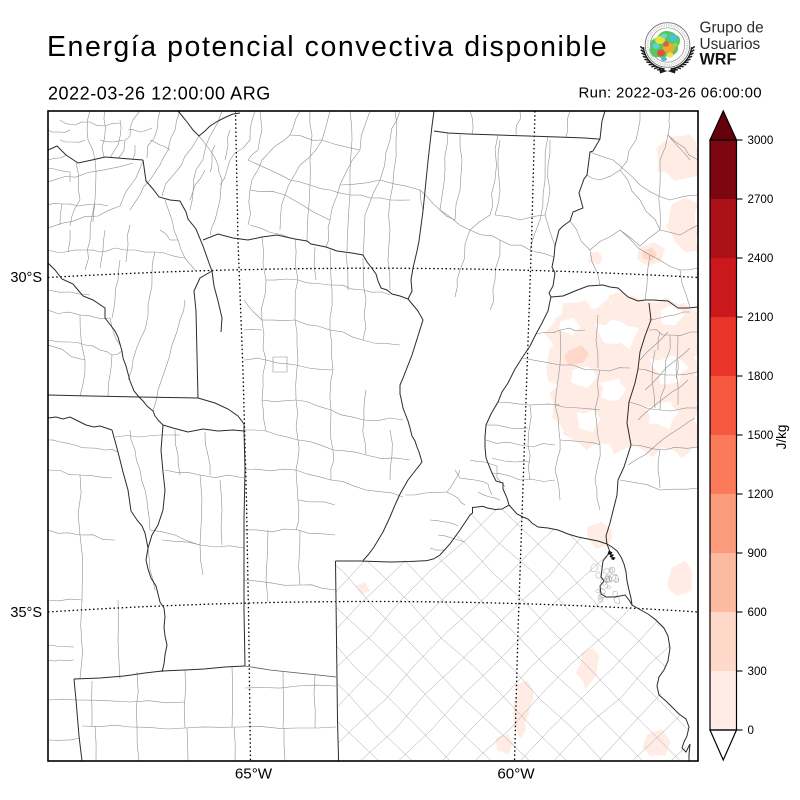  Describe the element at coordinates (327, 47) in the screenshot. I see `svg-text:Energía potencial convectiva d: Energía potencial convectiva disponible` at that location.